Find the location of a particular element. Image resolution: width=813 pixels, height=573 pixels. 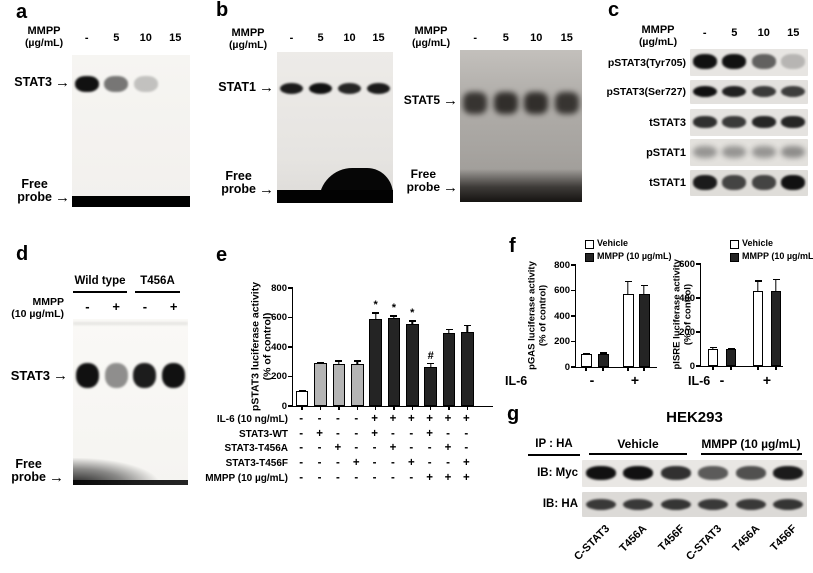

panel-b1-emsa-gel is located at coordinates (335, 127).